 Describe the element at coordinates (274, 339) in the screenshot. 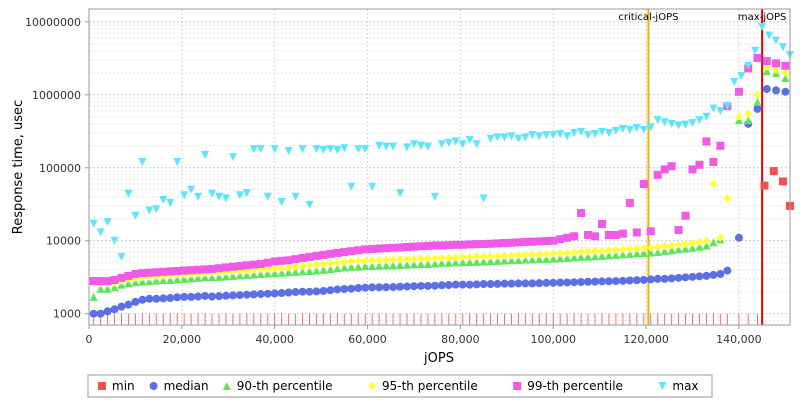

I see `x-tick-label: 40,000` at that location.